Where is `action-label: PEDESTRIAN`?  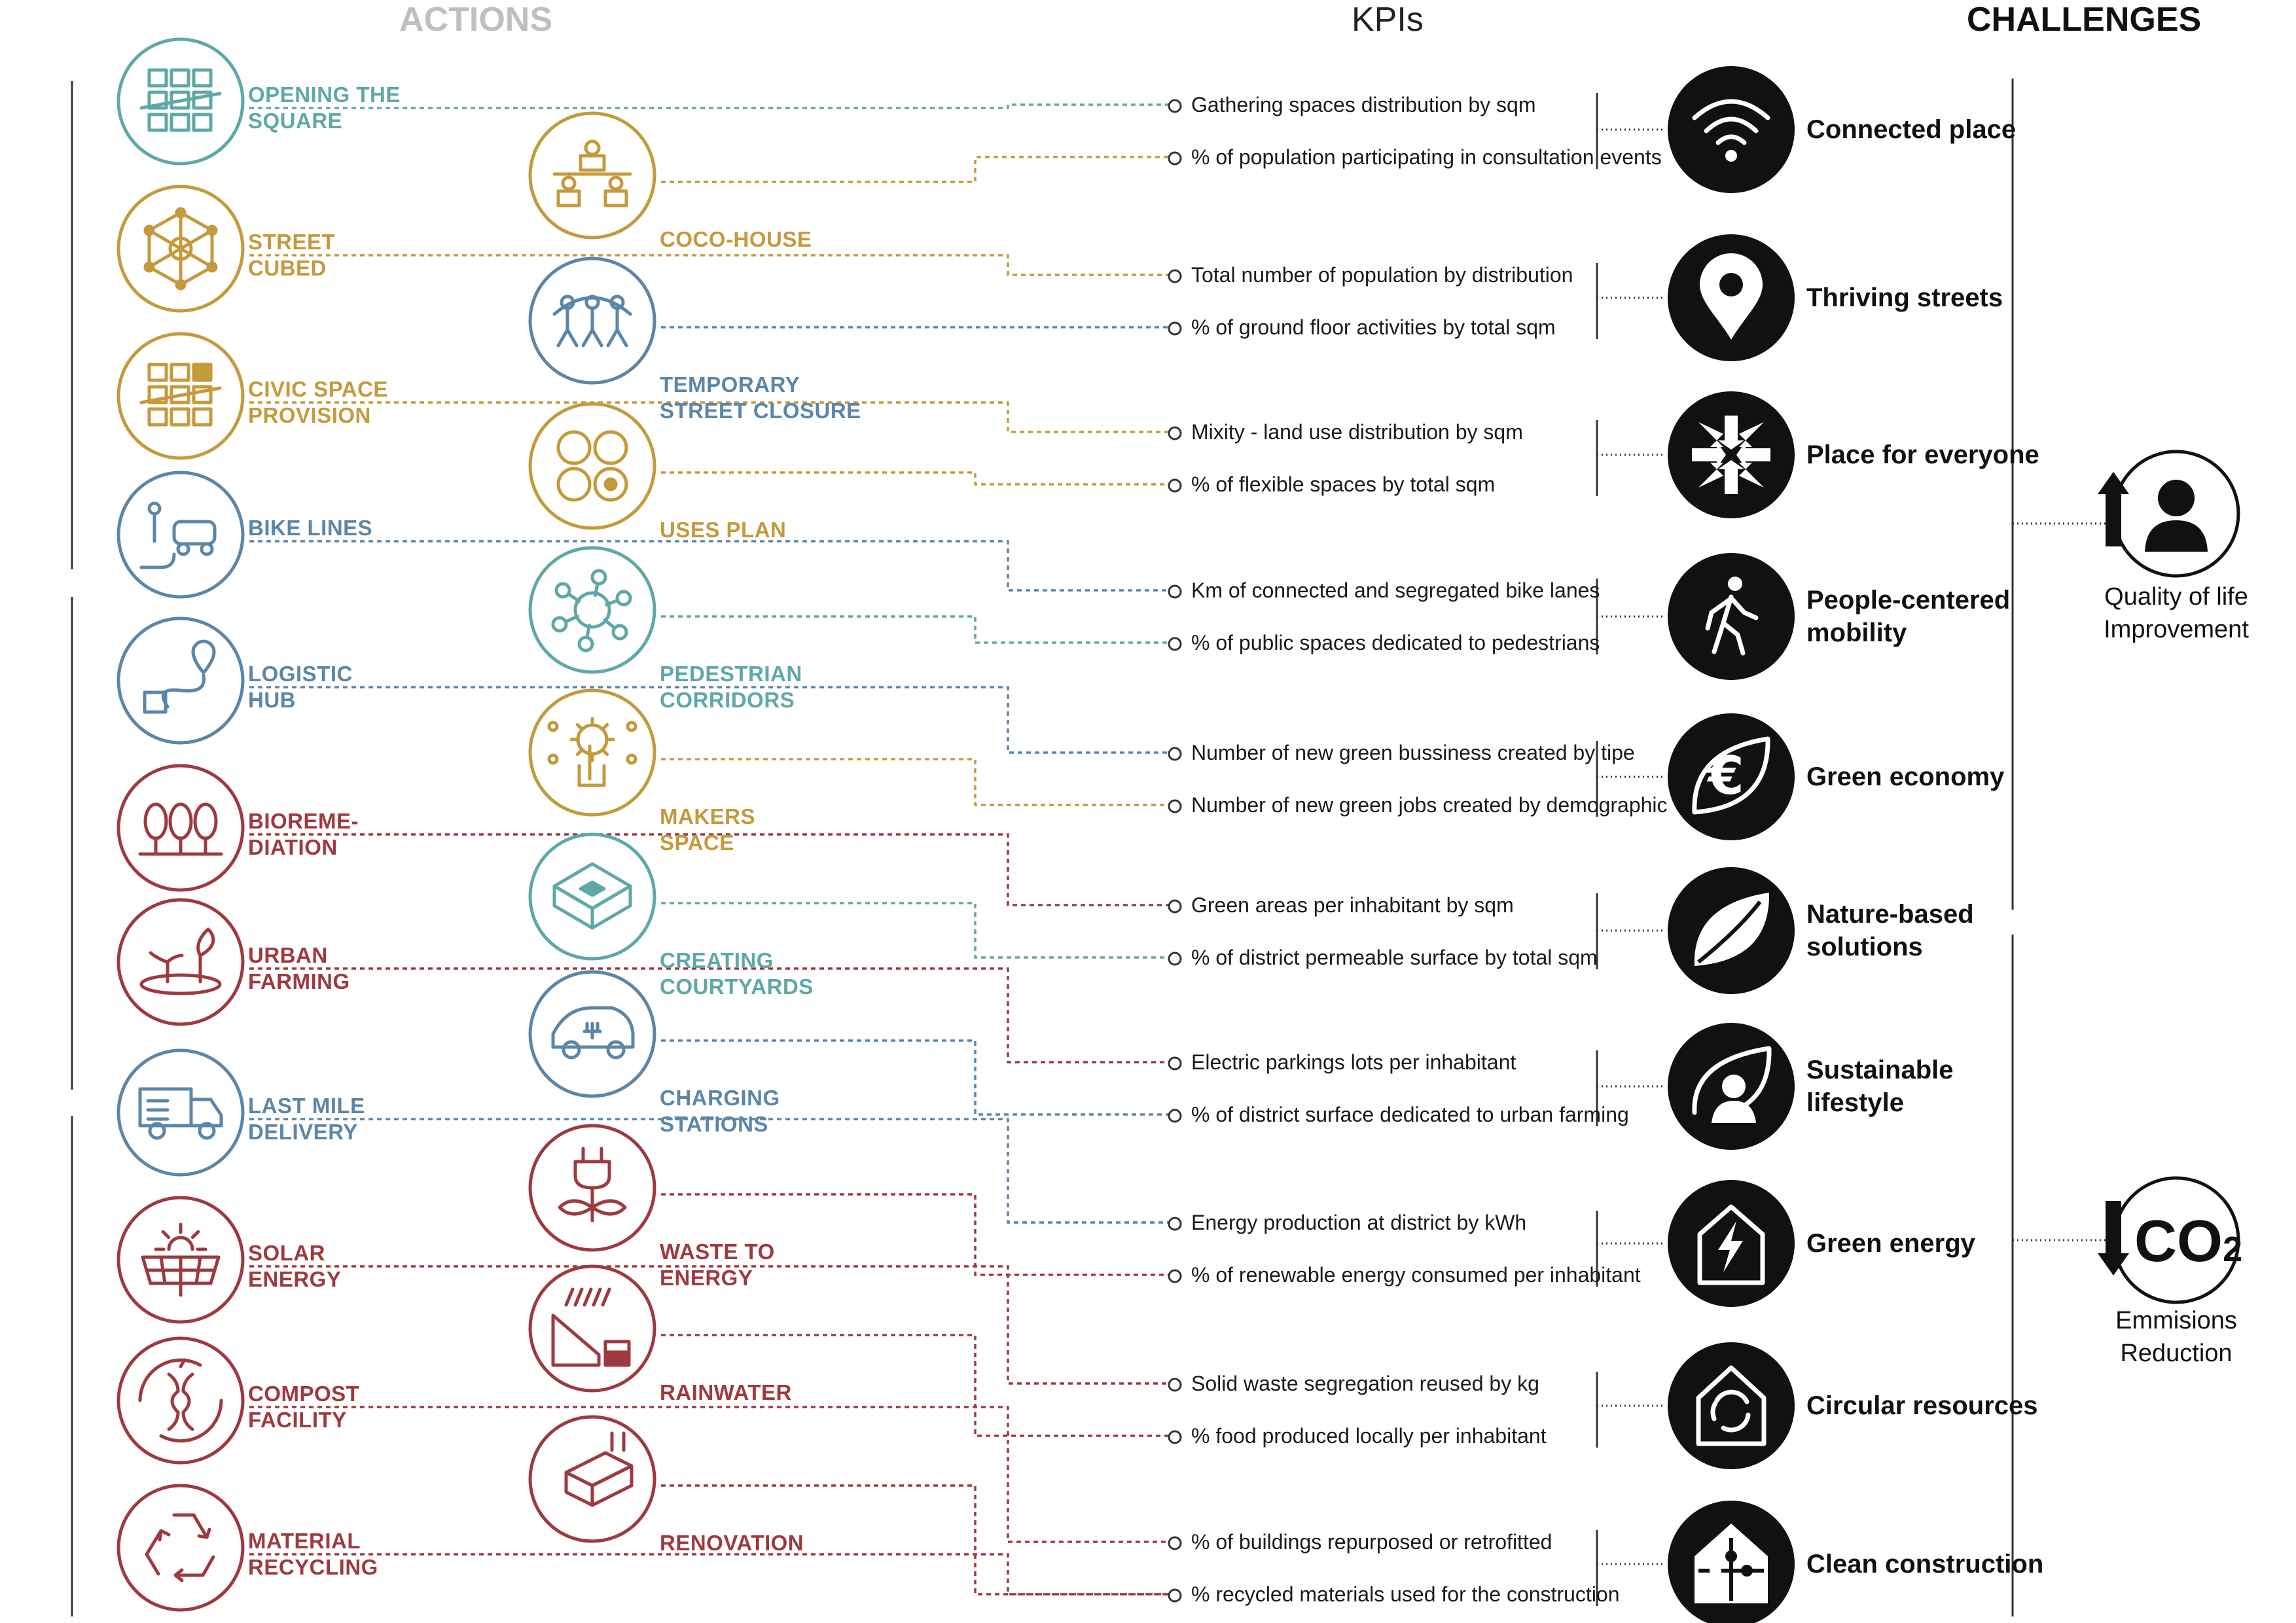 action-label: PEDESTRIAN is located at coordinates (731, 674).